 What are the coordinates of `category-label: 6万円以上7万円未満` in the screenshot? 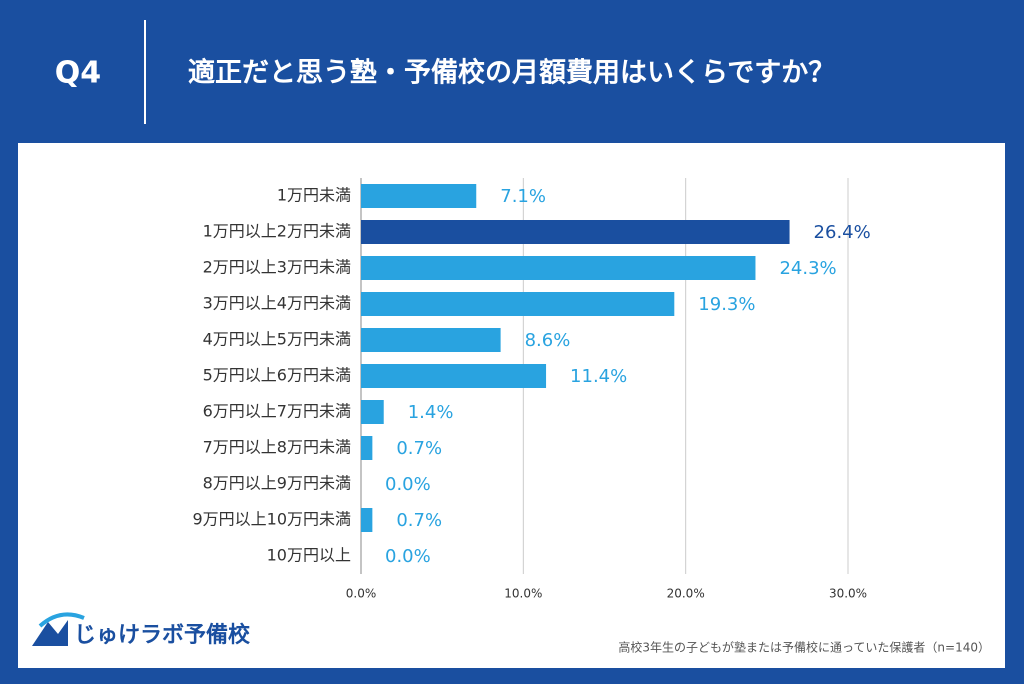 It's located at (277, 411).